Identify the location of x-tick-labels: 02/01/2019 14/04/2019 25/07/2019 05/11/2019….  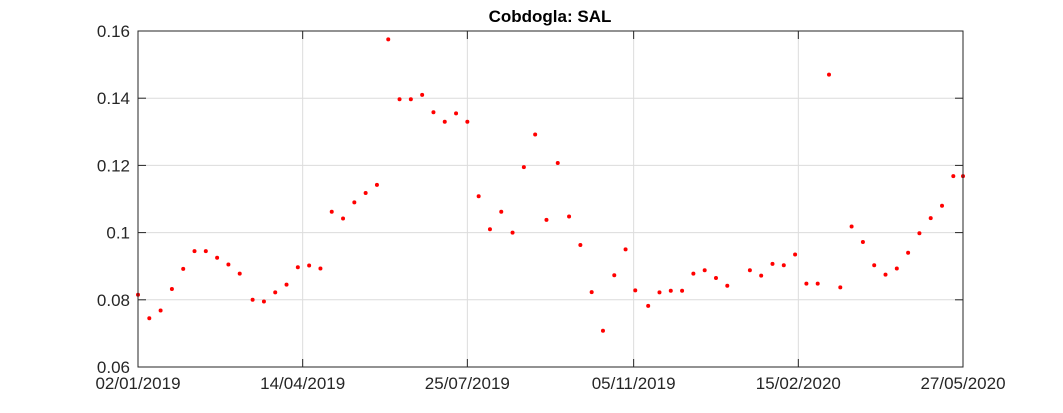
(550, 383).